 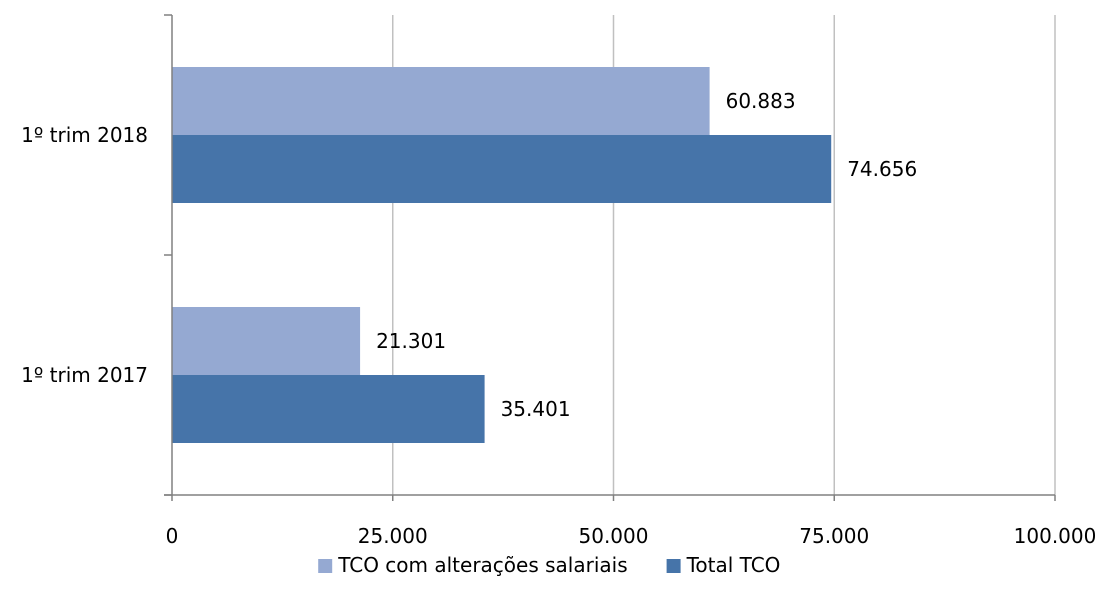 I want to click on x-tick-label: 50.000, so click(x=614, y=536).